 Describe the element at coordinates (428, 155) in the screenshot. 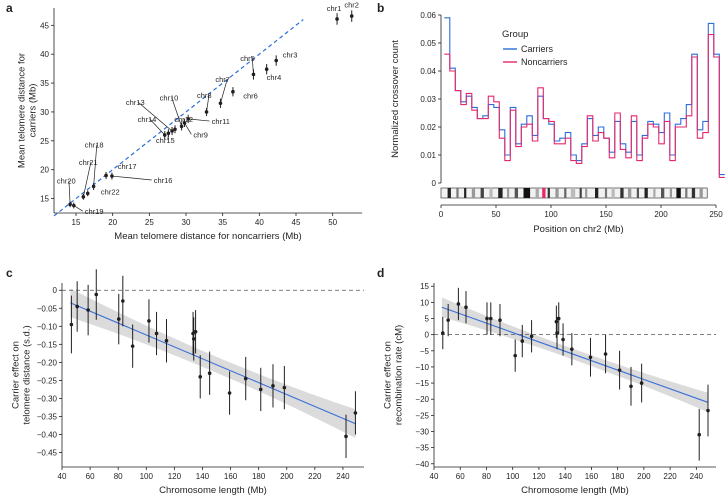

I see `y-tick-label: 0.01` at that location.